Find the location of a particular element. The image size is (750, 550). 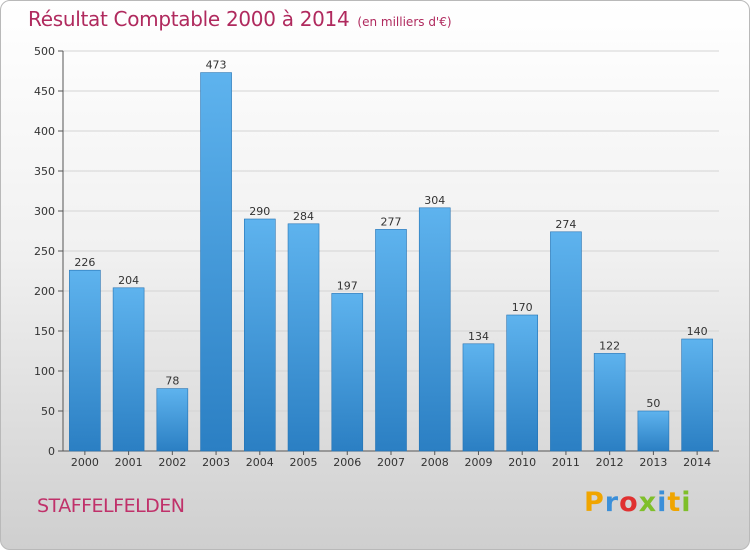

x-tick-label: 2014 is located at coordinates (697, 462).